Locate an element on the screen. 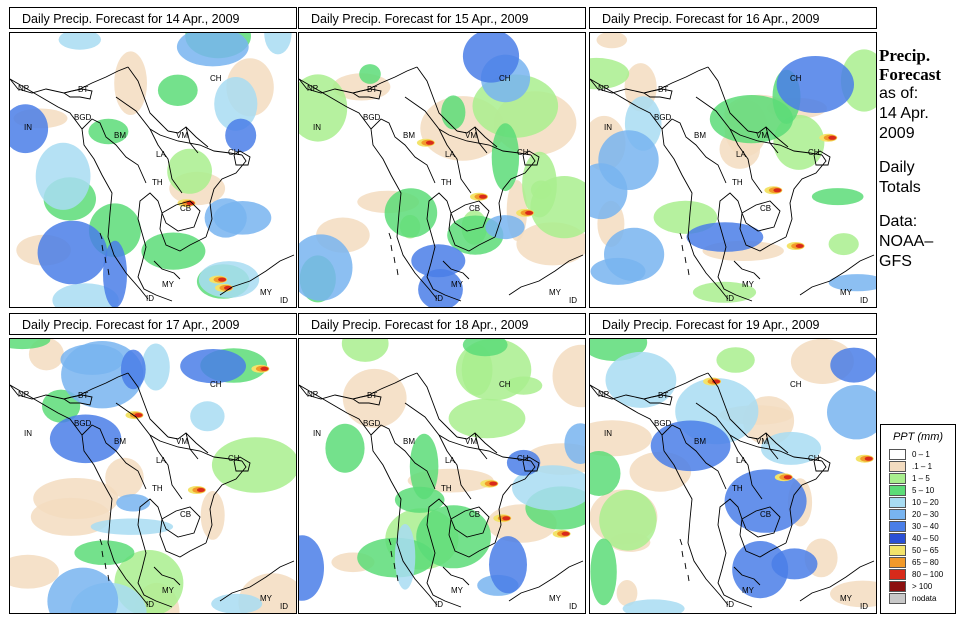 Image resolution: width=965 pixels, height=633 pixels. legend-label: 80 – 100 is located at coordinates (928, 574).